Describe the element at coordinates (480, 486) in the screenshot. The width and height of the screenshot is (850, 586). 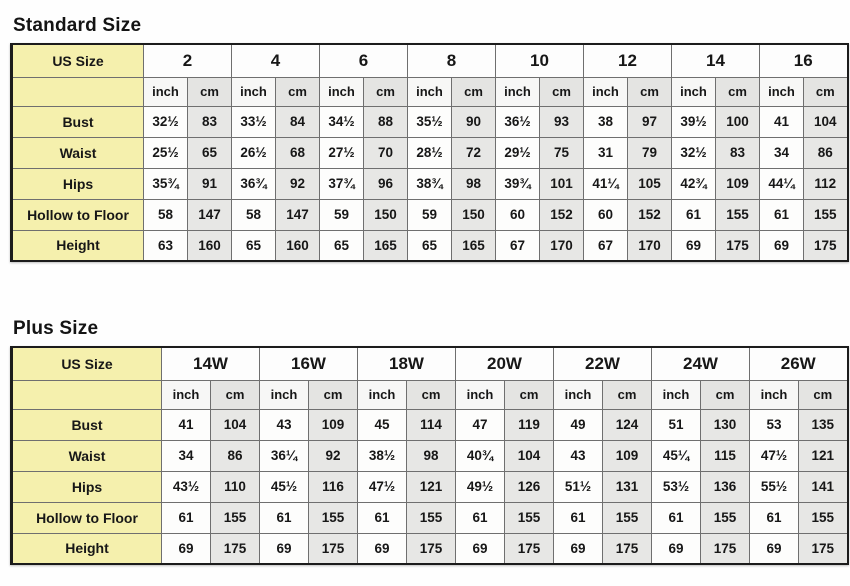
I see `inch-value-cell: 49½` at that location.